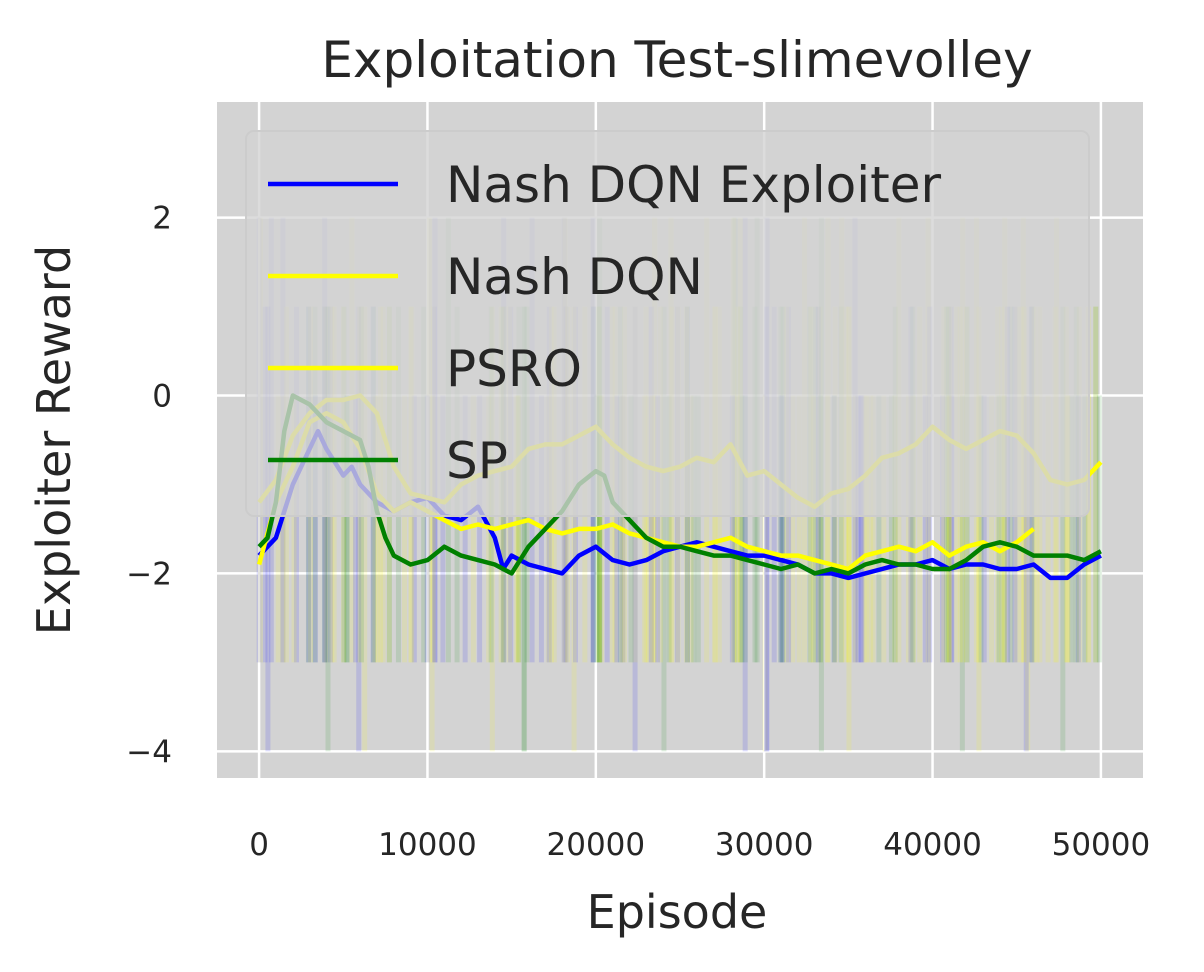 The height and width of the screenshot is (972, 1204). What do you see at coordinates (676, 60) in the screenshot?
I see `chart-title: Exploitation Test-slimevolley` at bounding box center [676, 60].